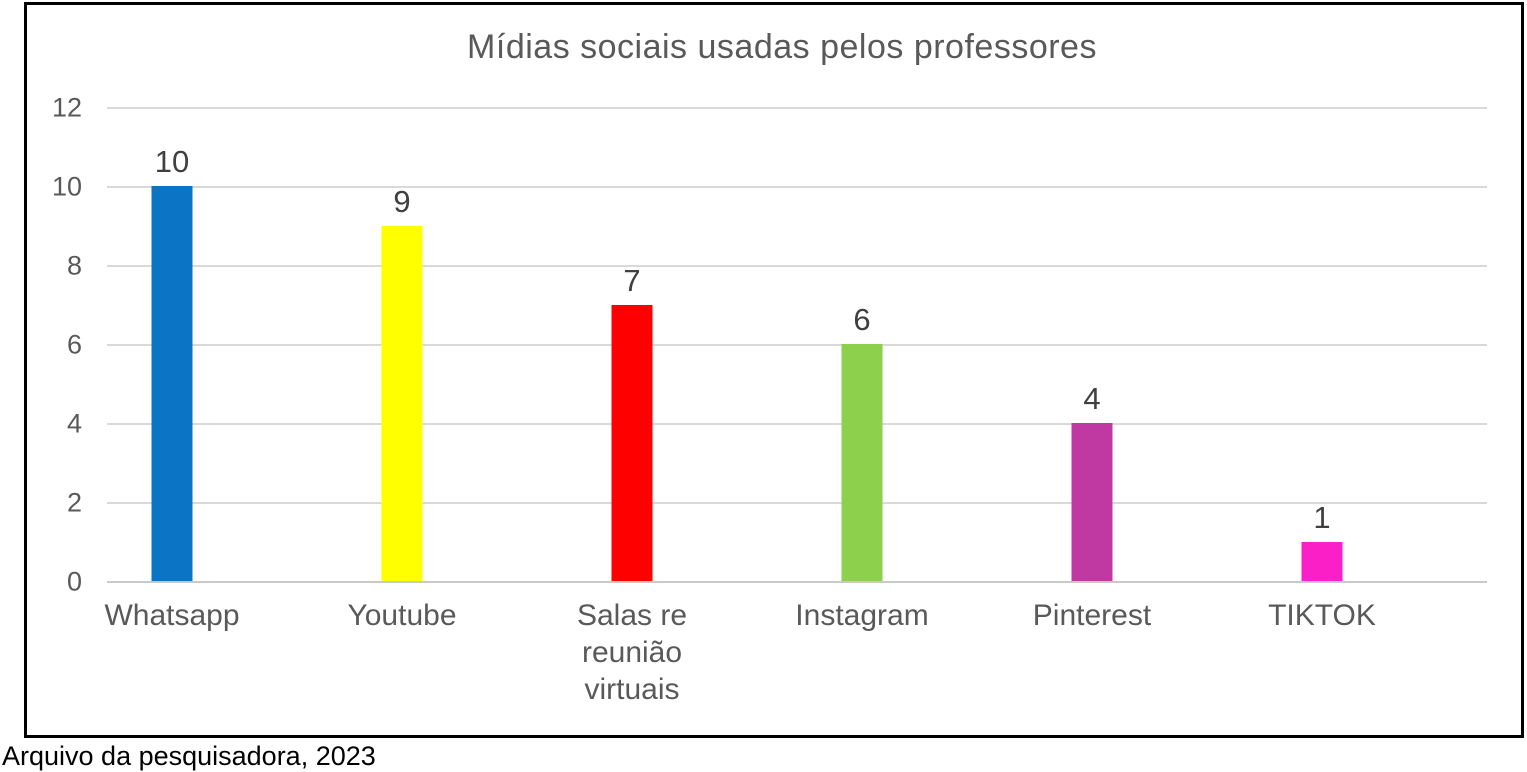  I want to click on y-tick-label-8: 8, so click(74, 265).